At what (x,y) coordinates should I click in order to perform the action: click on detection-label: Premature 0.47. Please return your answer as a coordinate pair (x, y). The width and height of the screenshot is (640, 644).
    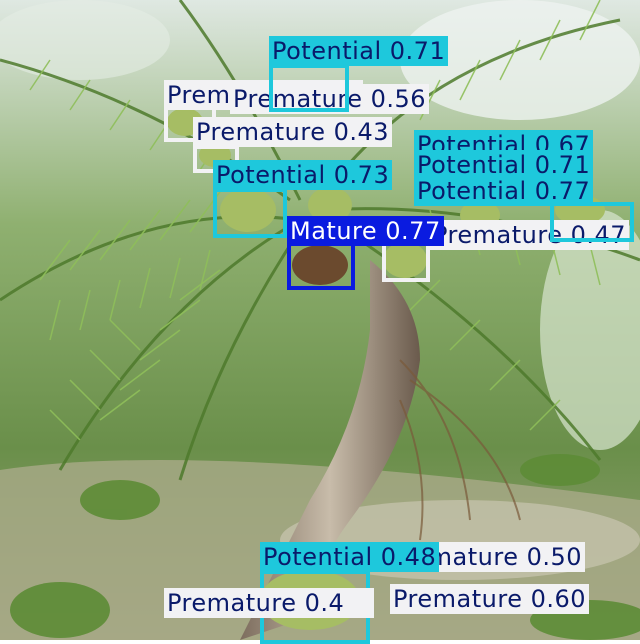
    Looking at the image, I should click on (530, 235).